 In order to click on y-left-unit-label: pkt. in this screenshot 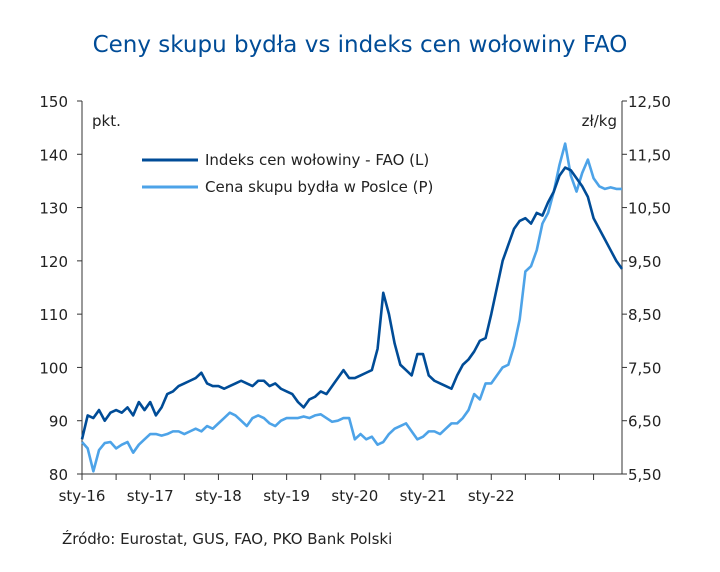, I will do `click(106, 121)`.